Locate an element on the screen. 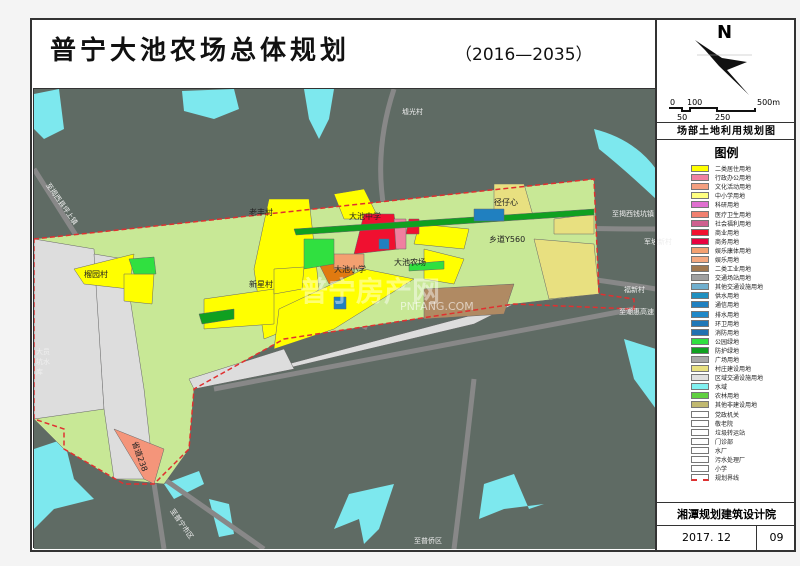 The width and height of the screenshot is (800, 566). legend-label: 防护绿地 is located at coordinates (727, 351).